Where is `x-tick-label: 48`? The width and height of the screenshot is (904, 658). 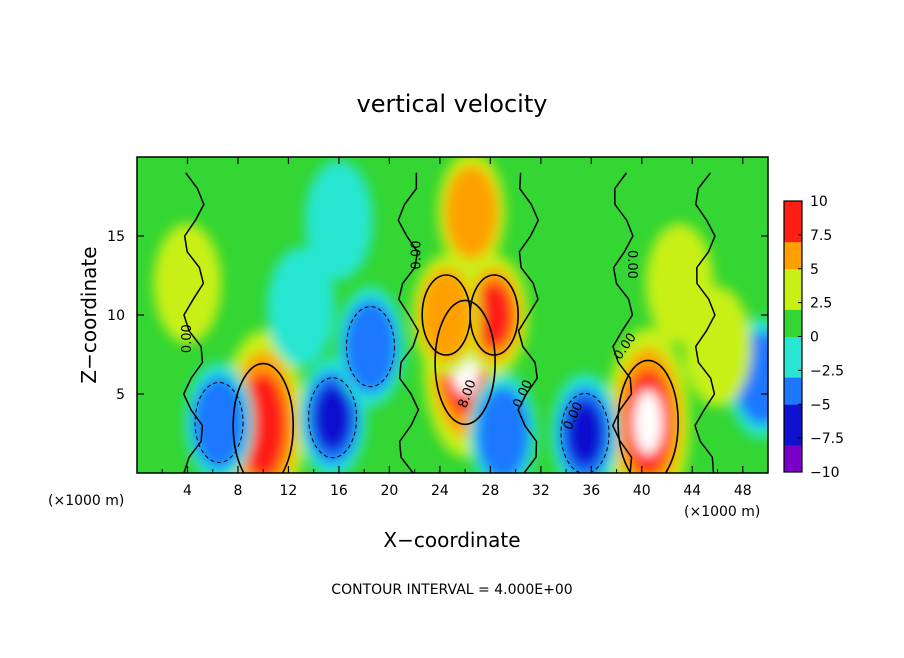
x-tick-label: 48 is located at coordinates (743, 491).